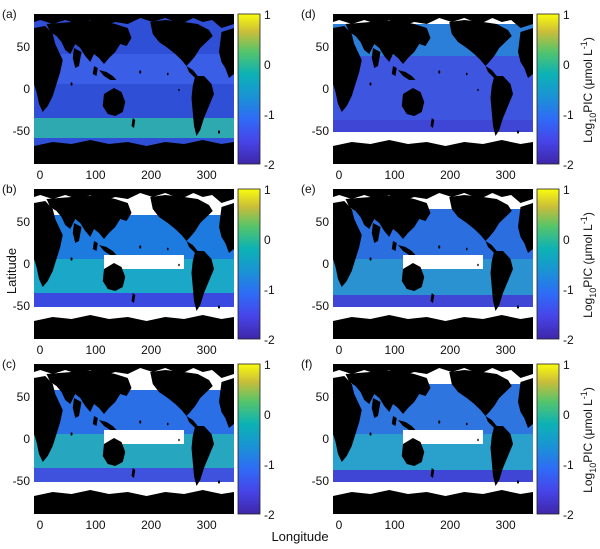  I want to click on colorbar-label-top: Log10PIC (μmol L-1), so click(588, 90).